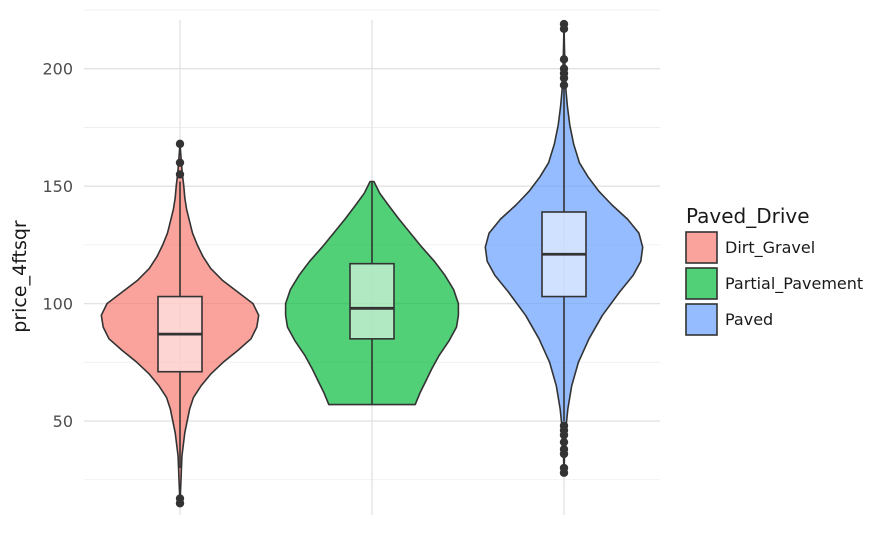  Describe the element at coordinates (749, 319) in the screenshot. I see `legend-label-paved: Paved` at that location.